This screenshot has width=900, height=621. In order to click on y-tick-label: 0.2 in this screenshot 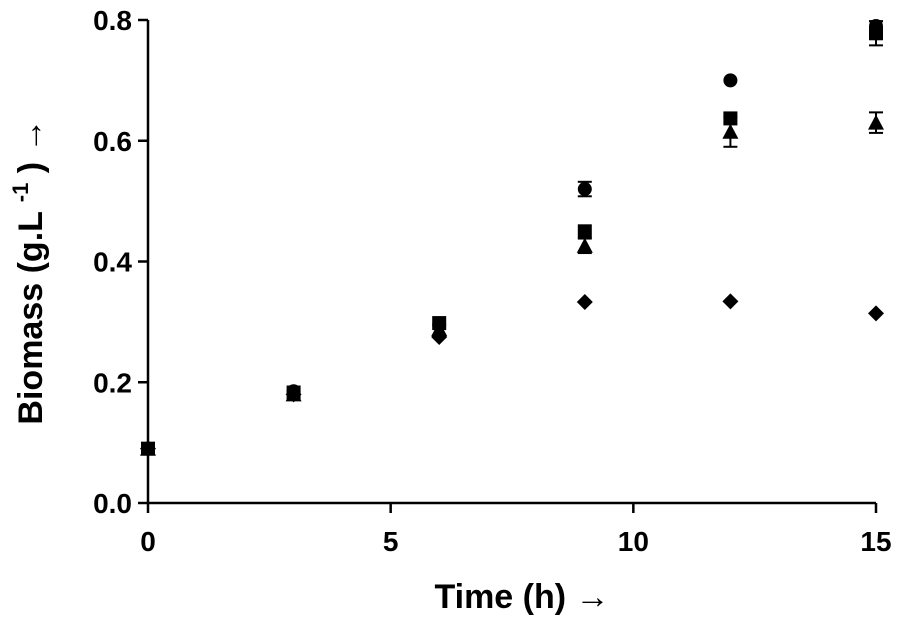, I will do `click(112, 382)`.